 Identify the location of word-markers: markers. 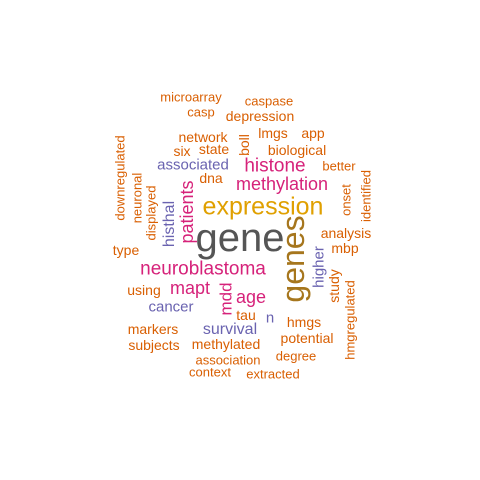
(153, 329).